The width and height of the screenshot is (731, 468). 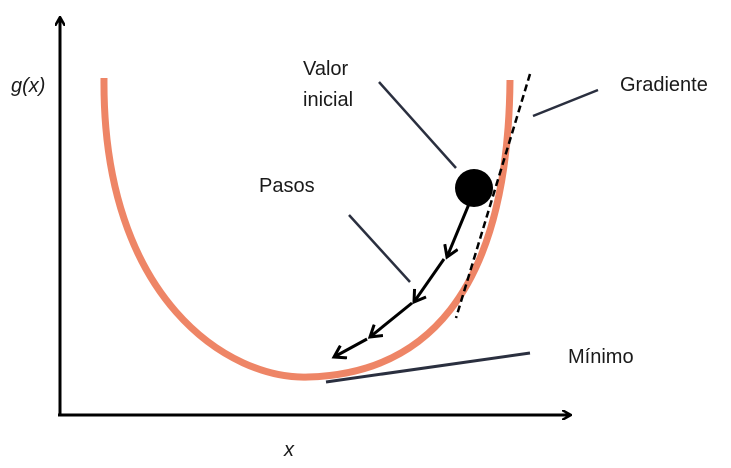 What do you see at coordinates (379, 248) in the screenshot?
I see `steps-pointer` at bounding box center [379, 248].